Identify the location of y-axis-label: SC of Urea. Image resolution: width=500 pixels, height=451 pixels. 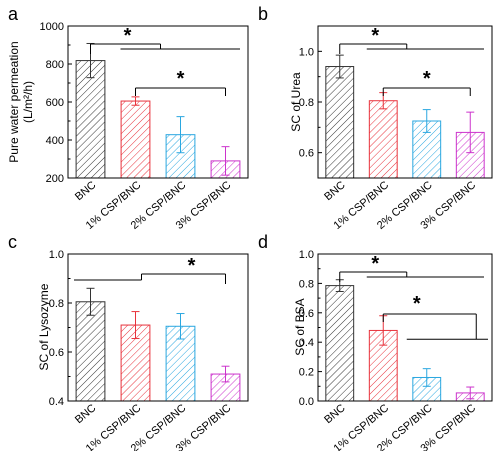
(296, 102).